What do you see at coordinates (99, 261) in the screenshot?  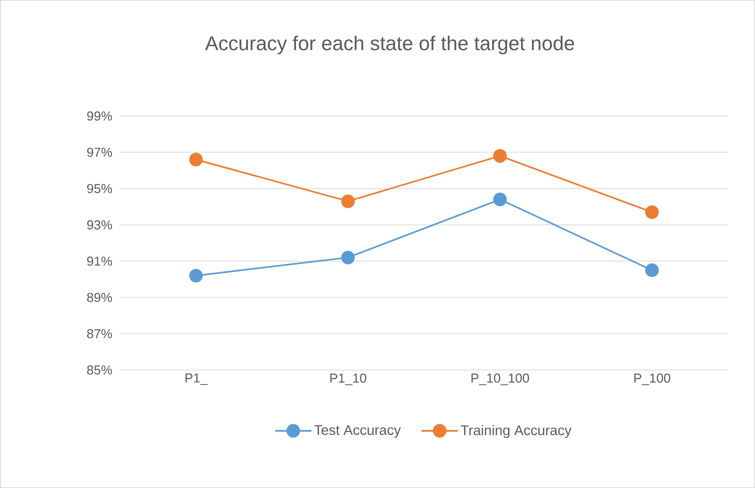 I see `y-tick-label: 91%` at bounding box center [99, 261].